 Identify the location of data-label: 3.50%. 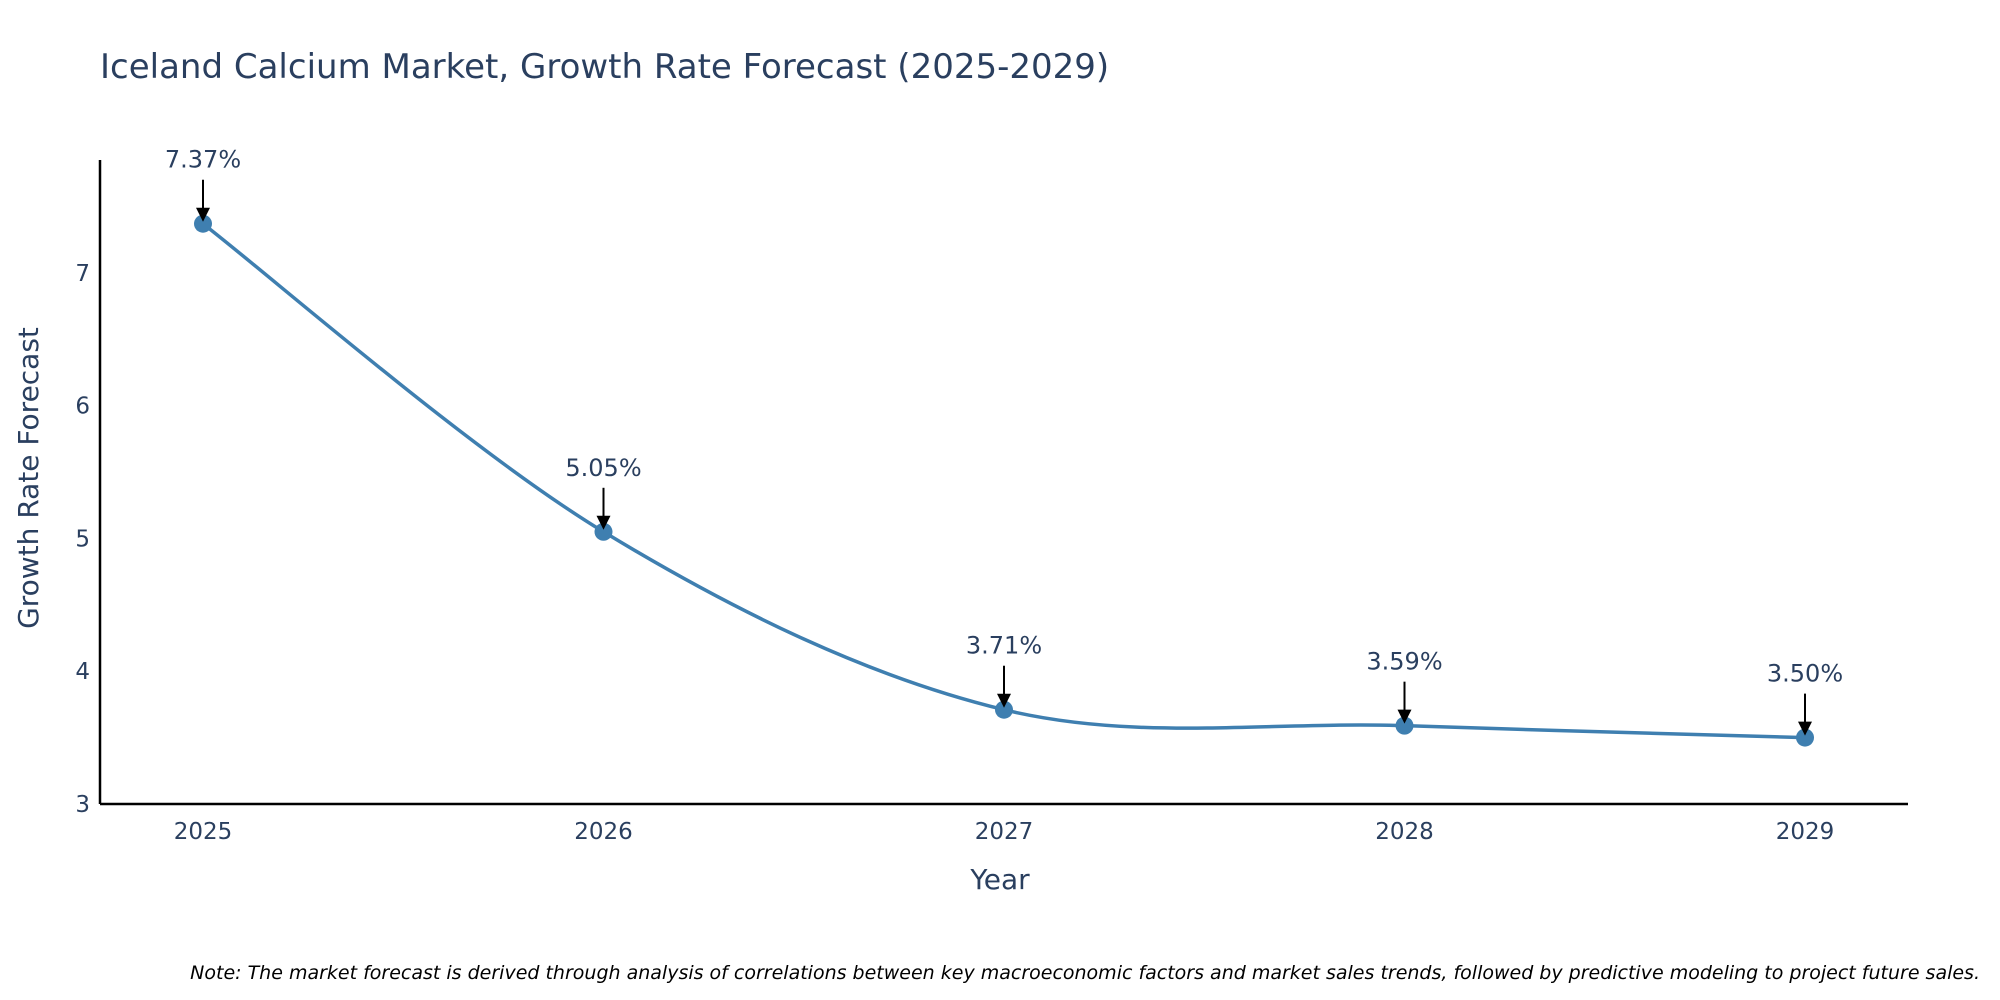
(1805, 674).